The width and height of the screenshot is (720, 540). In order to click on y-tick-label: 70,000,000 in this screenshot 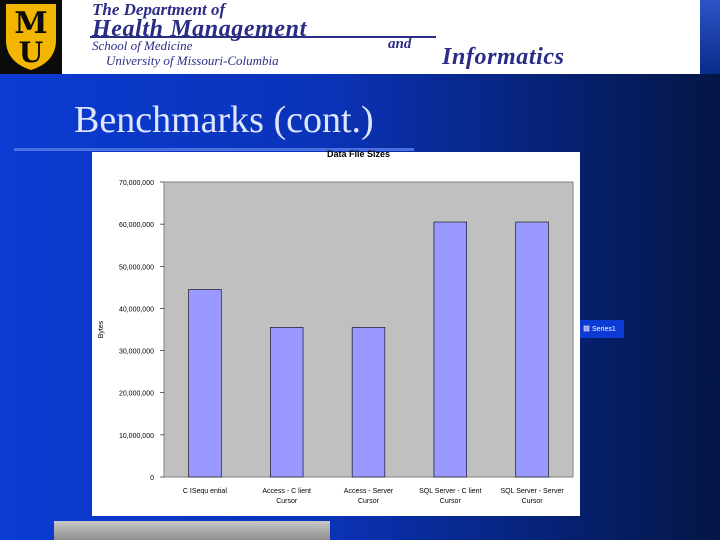, I will do `click(136, 183)`.